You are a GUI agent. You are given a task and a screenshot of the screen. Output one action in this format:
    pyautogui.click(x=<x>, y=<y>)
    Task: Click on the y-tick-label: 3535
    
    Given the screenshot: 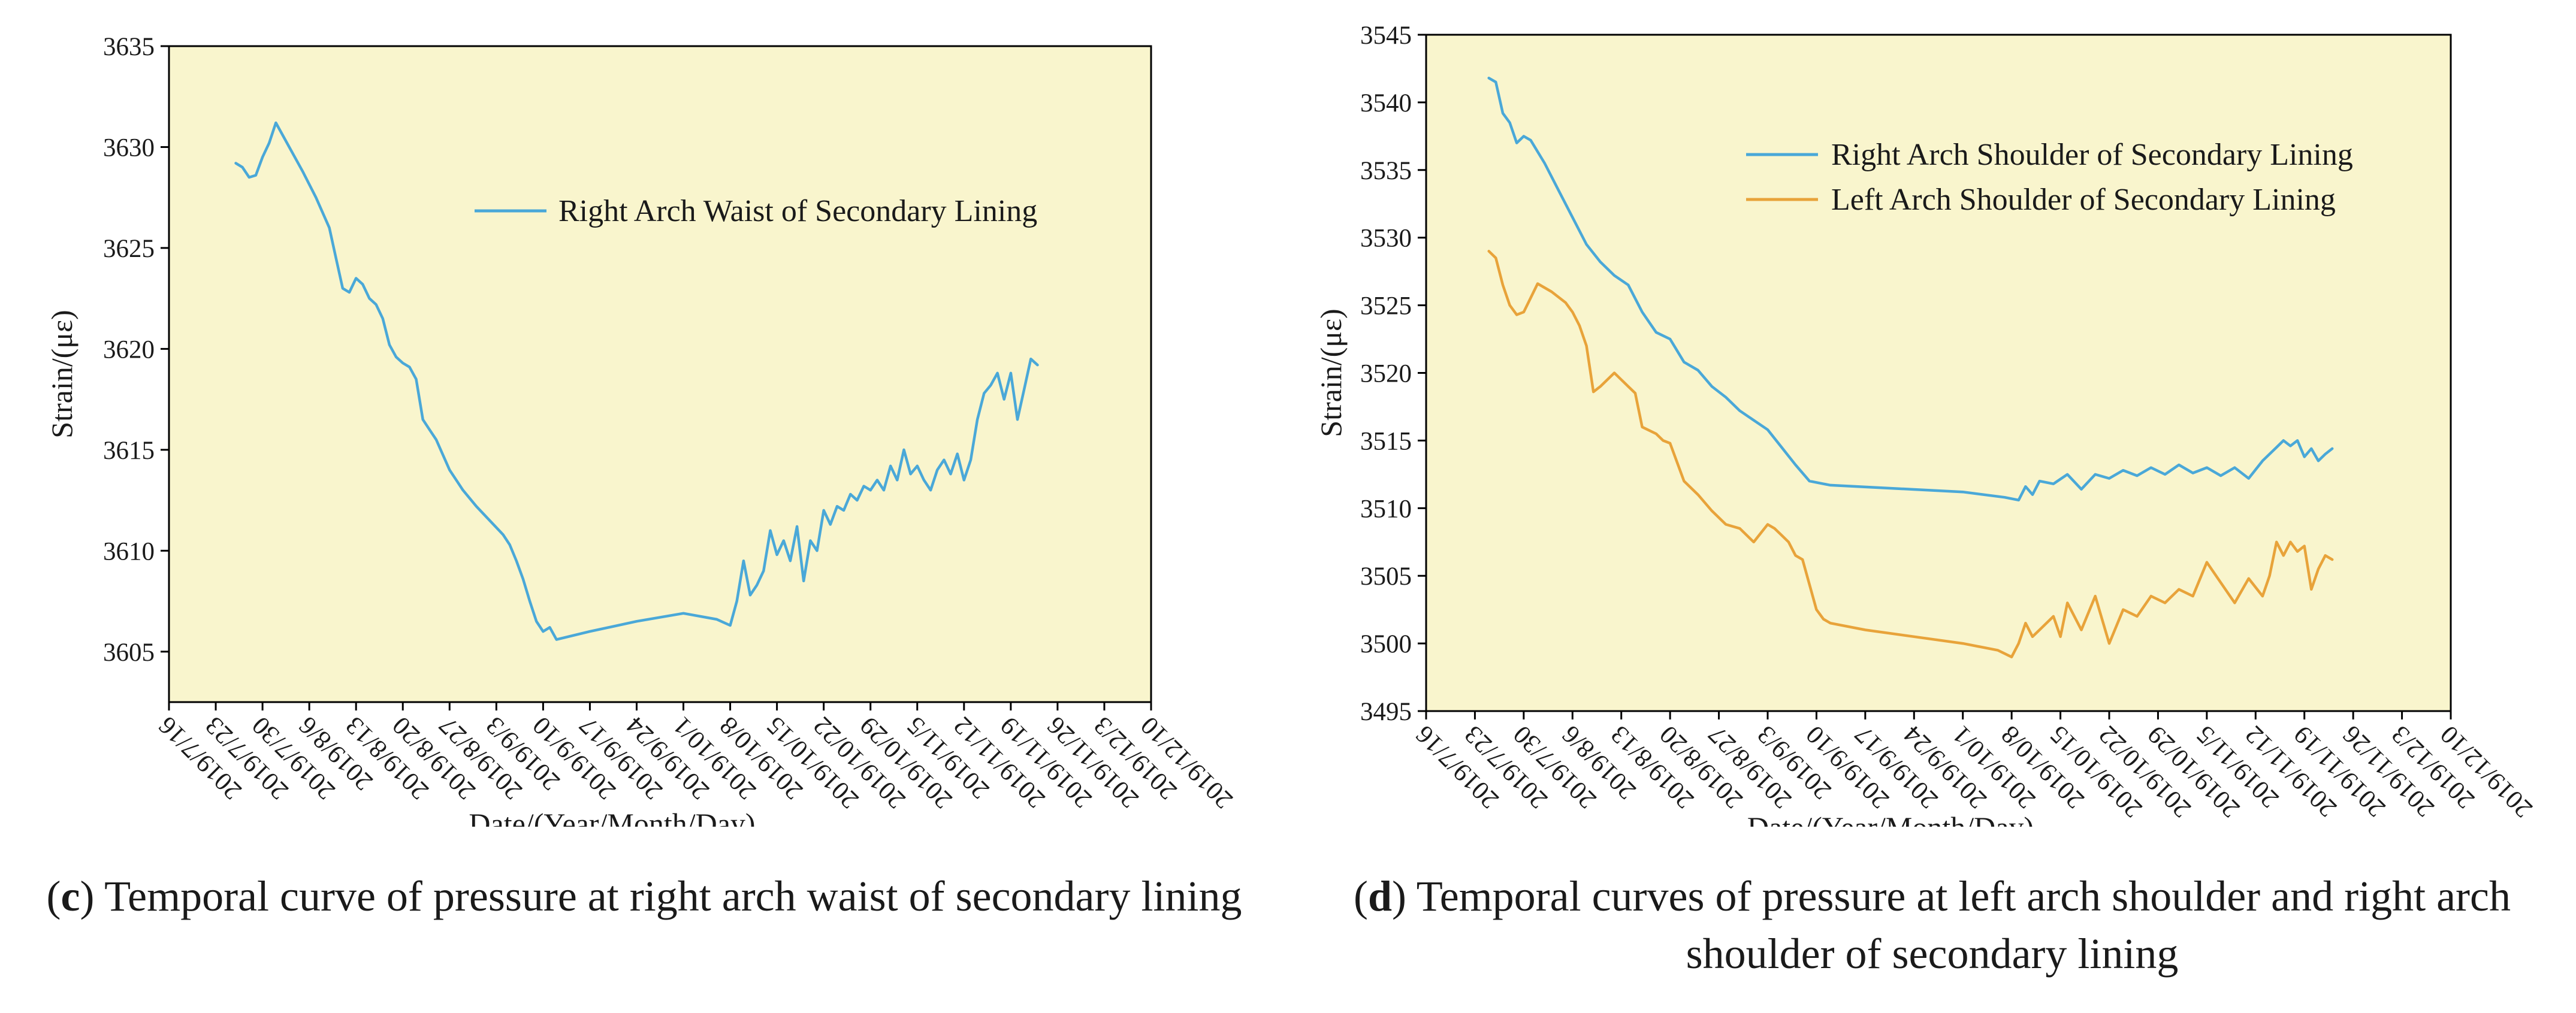 What is the action you would take?
    pyautogui.click(x=1386, y=171)
    